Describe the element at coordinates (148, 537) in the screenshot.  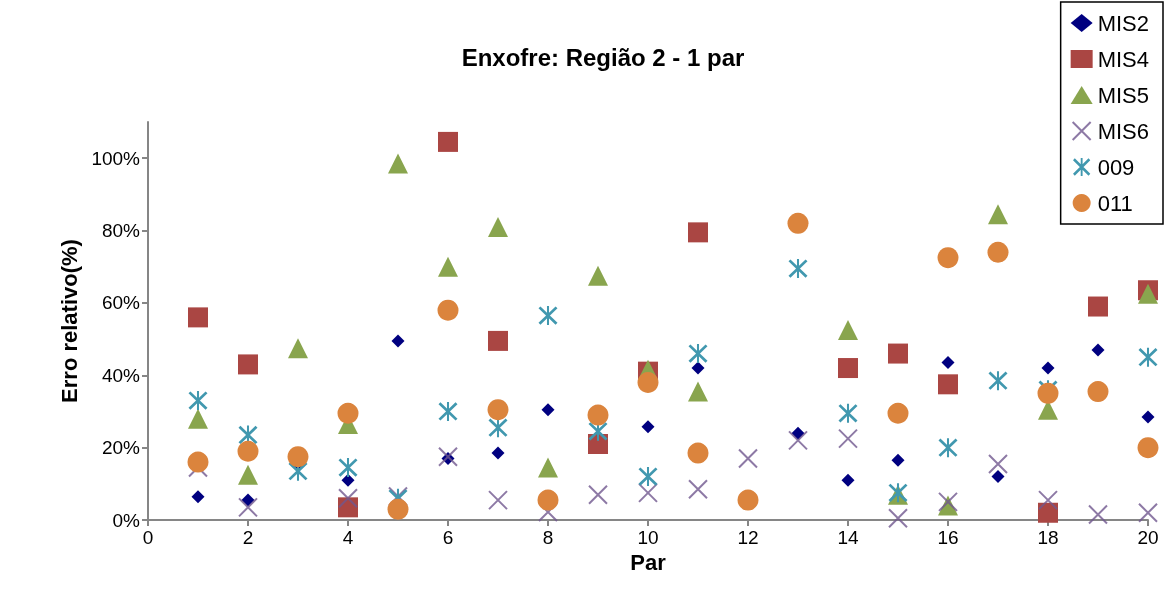
I see `x-tick-label: 0` at that location.